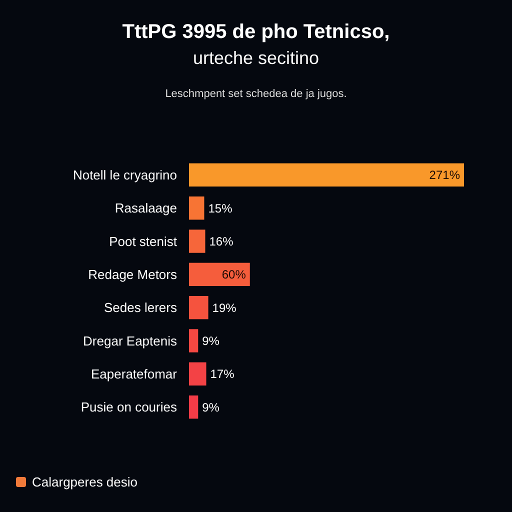 The height and width of the screenshot is (512, 512). Describe the element at coordinates (256, 58) in the screenshot. I see `chart-subtitle: urteche secitino` at that location.